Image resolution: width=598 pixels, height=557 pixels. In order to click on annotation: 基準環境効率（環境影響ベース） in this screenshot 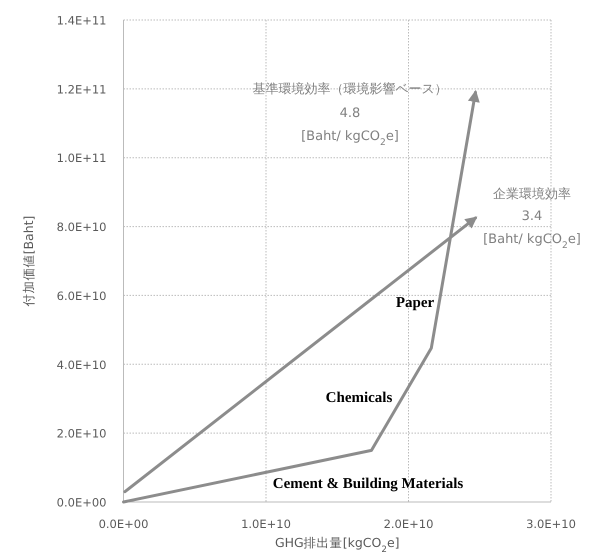, I will do `click(350, 89)`.